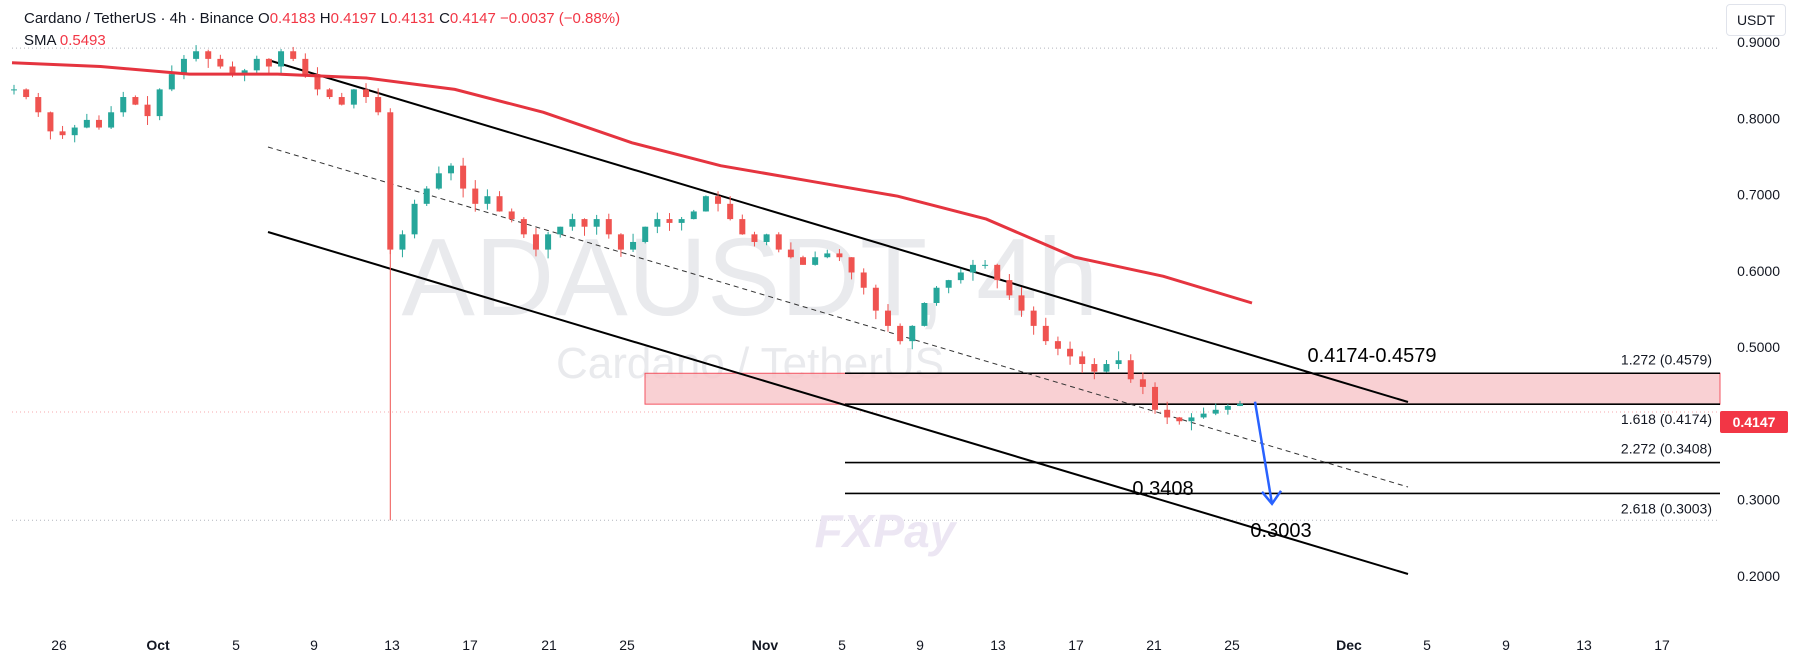 This screenshot has width=1803, height=669. Describe the element at coordinates (385, 18) in the screenshot. I see `low-label: L` at that location.